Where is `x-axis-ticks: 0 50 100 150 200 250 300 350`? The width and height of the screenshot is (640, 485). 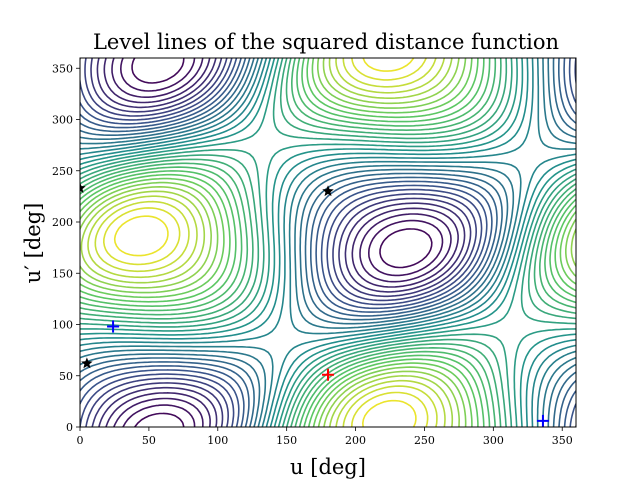 x-axis-ticks: 0 50 100 150 200 250 300 350 is located at coordinates (325, 437).